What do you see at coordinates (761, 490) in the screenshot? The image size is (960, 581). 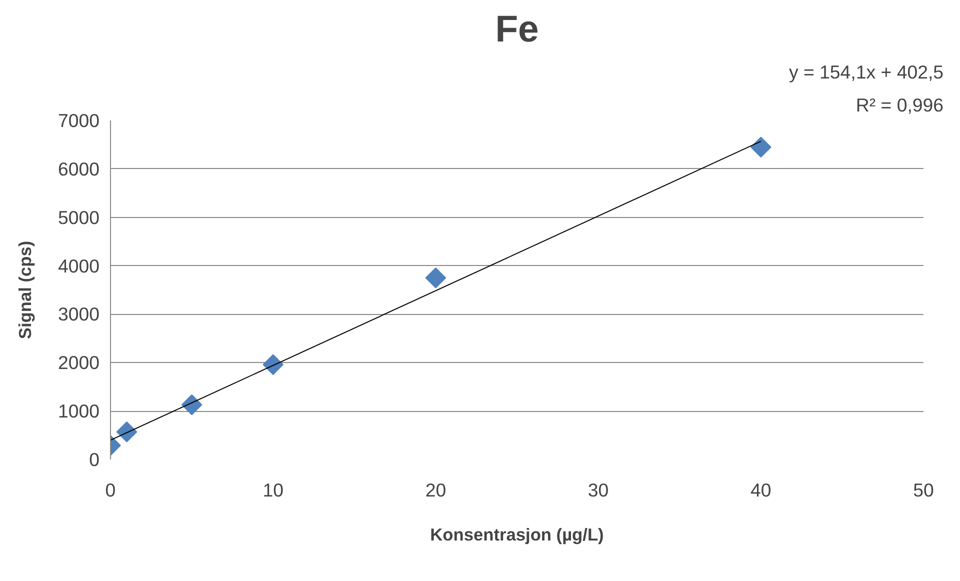 I see `x-tick-label: 40` at bounding box center [761, 490].